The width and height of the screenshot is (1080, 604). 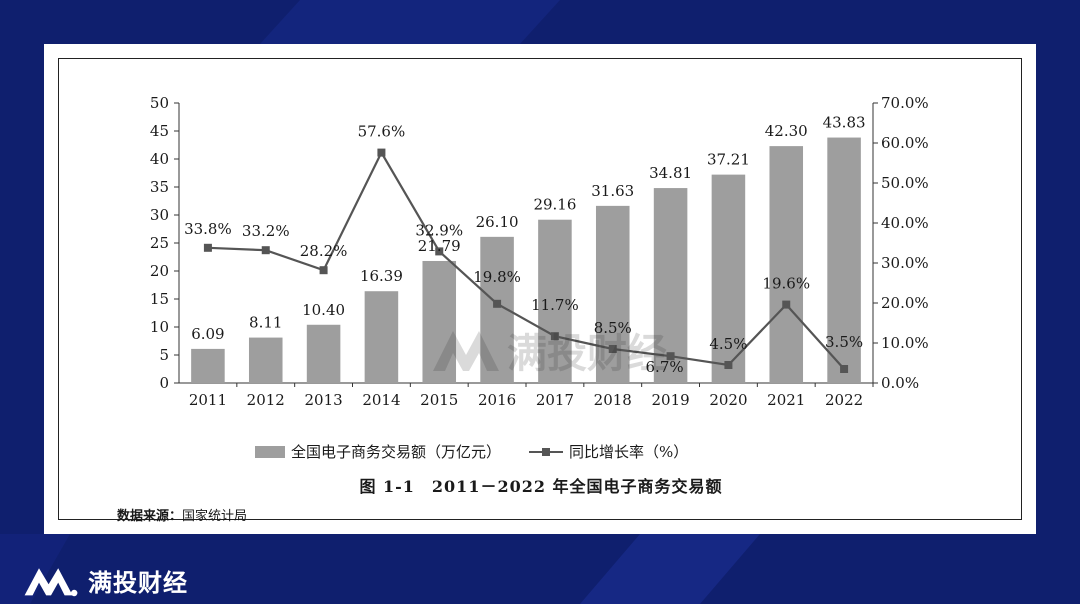 I want to click on bar-value-label: 16.39, so click(x=381, y=276).